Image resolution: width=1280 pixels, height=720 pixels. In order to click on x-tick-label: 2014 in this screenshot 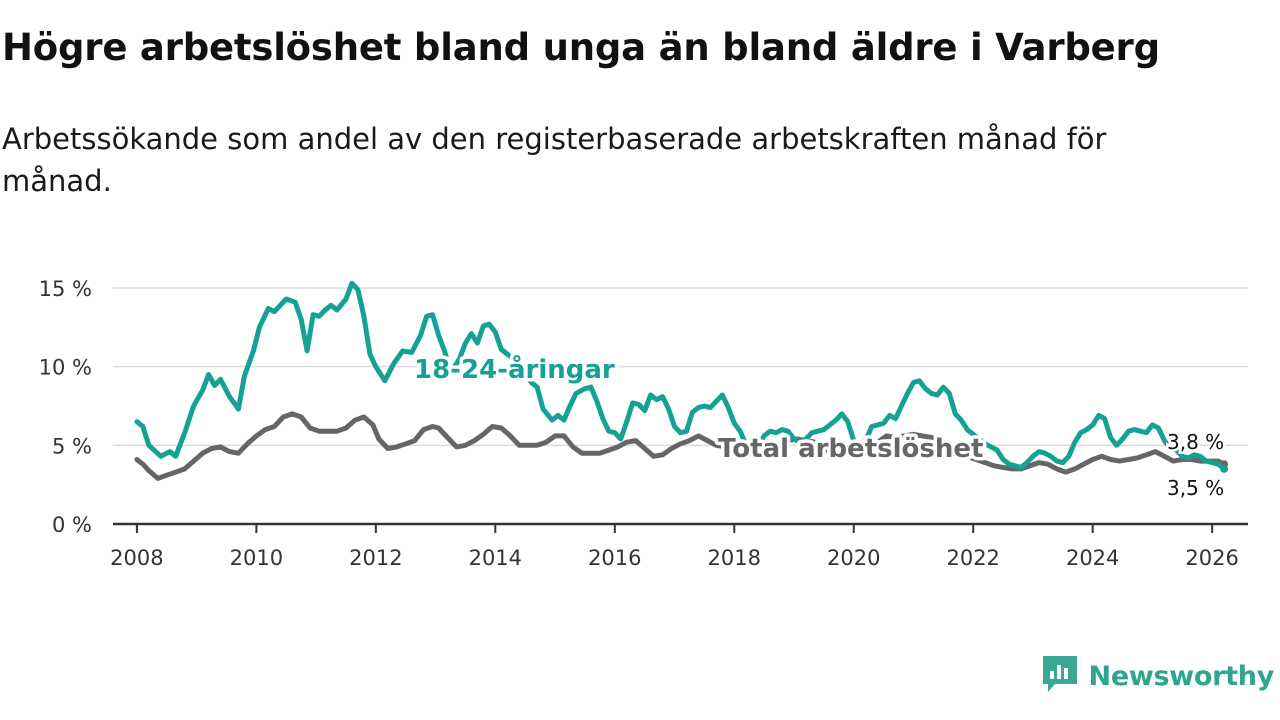, I will do `click(495, 558)`.